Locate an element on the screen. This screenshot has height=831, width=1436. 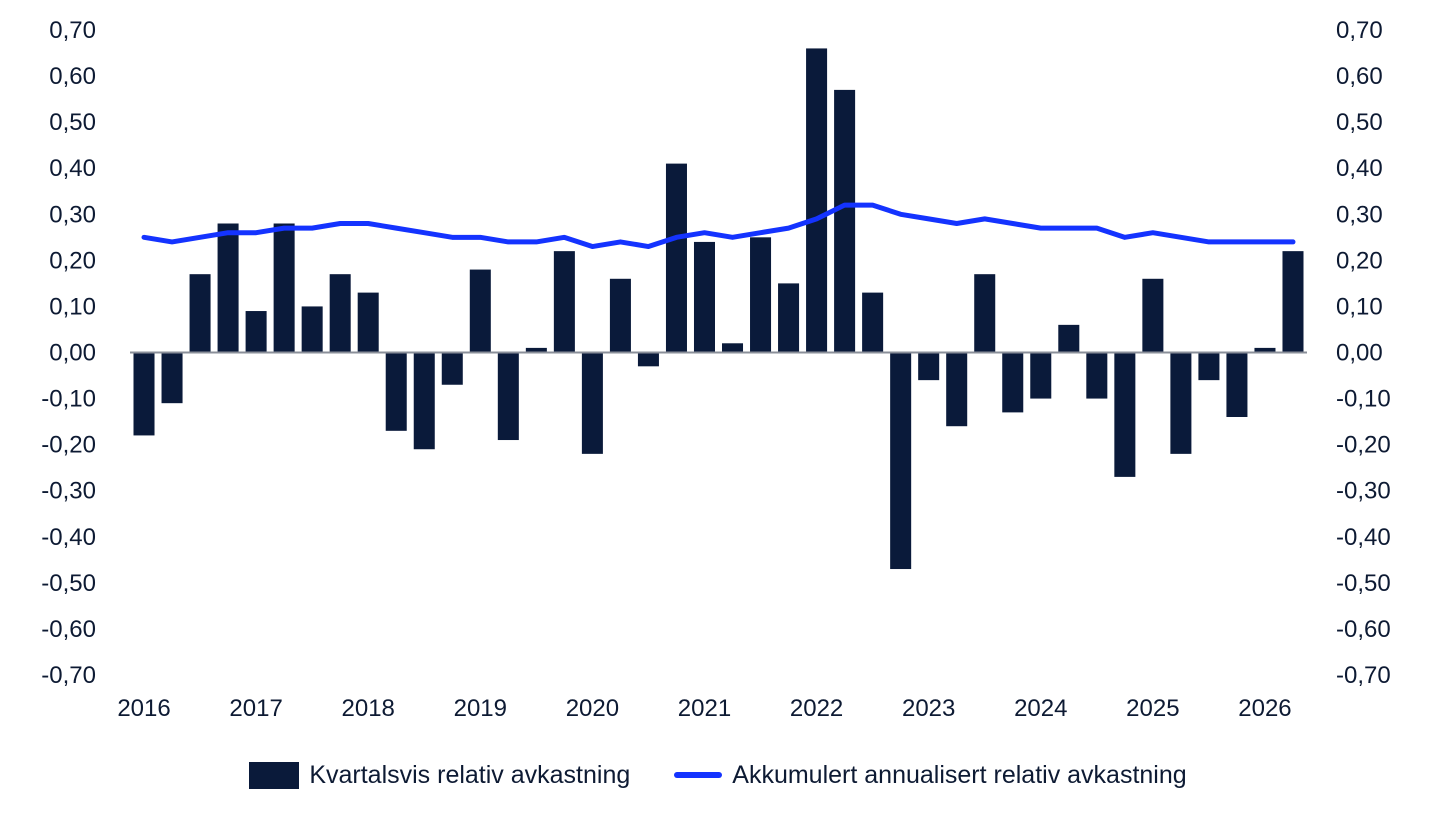
x-tick-label: 2025 is located at coordinates (1152, 708).